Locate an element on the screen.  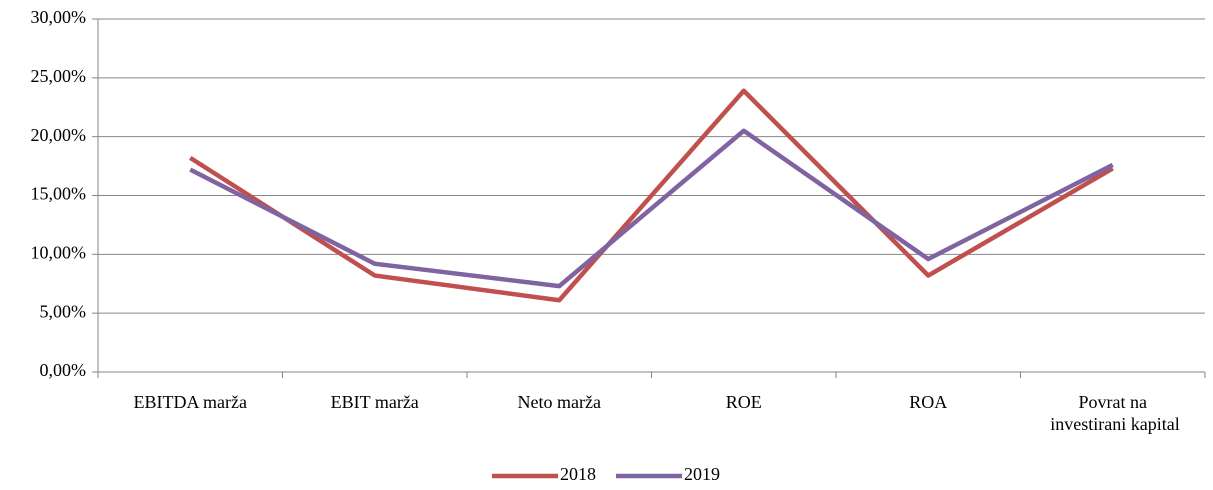
legend-label: 2018 is located at coordinates (578, 474).